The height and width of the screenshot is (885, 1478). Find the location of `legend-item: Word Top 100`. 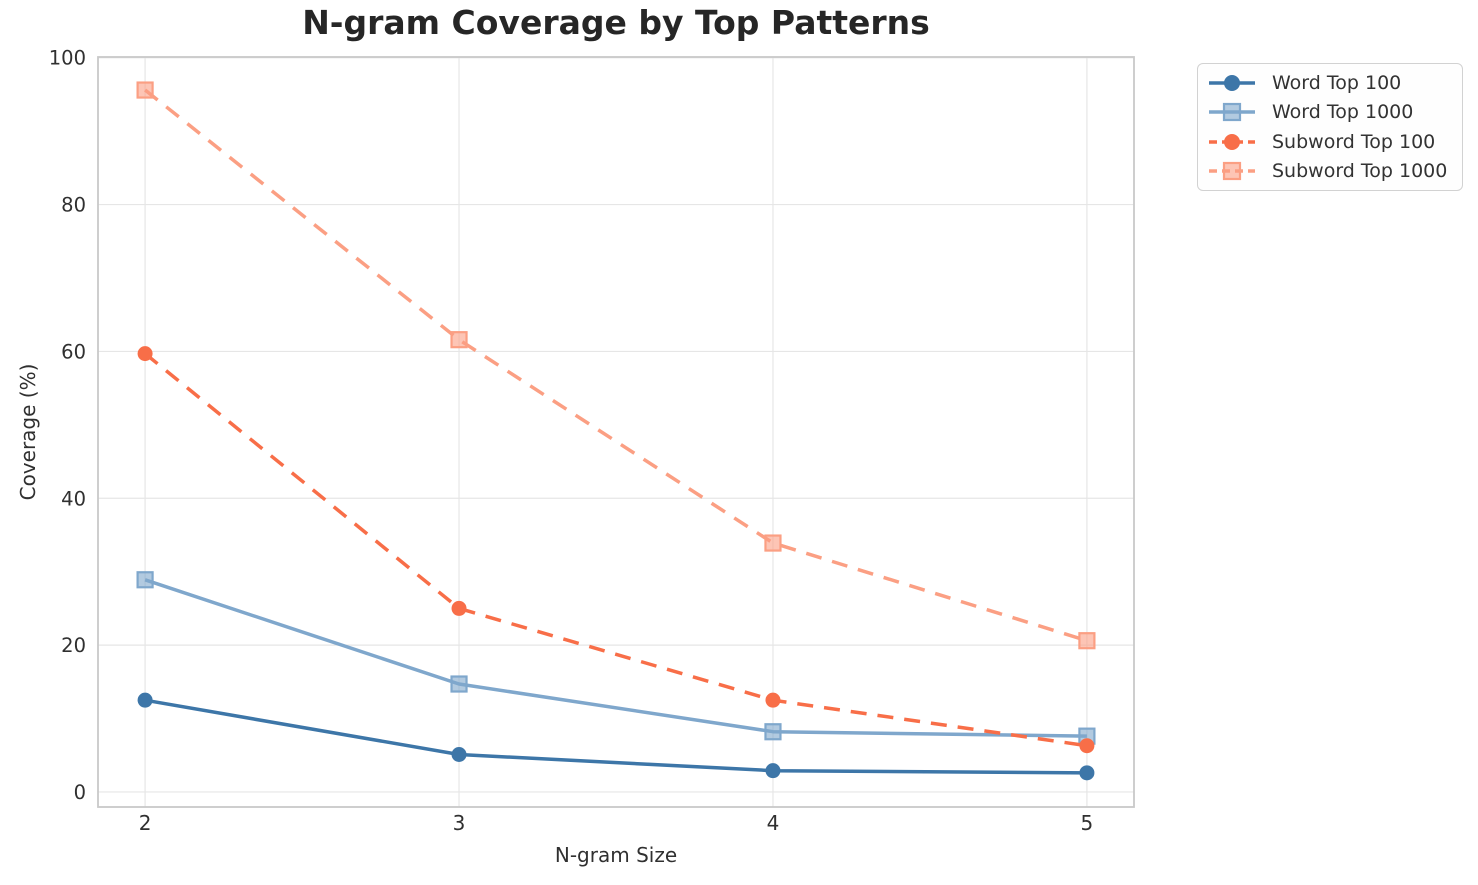

legend-item: Word Top 100 is located at coordinates (1330, 83).